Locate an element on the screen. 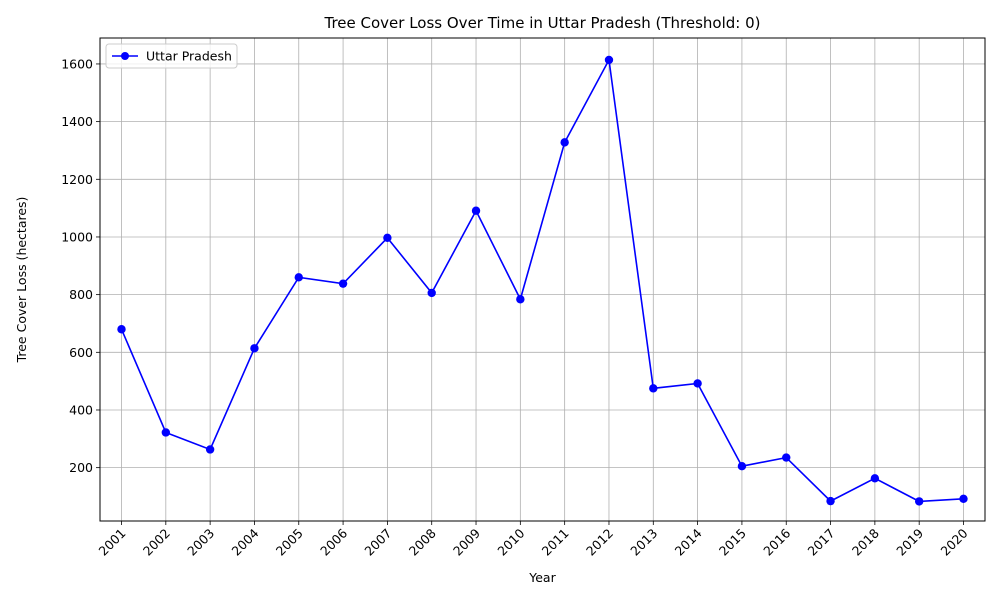 The width and height of the screenshot is (1000, 600). legend: Uttar Pradesh is located at coordinates (171, 56).